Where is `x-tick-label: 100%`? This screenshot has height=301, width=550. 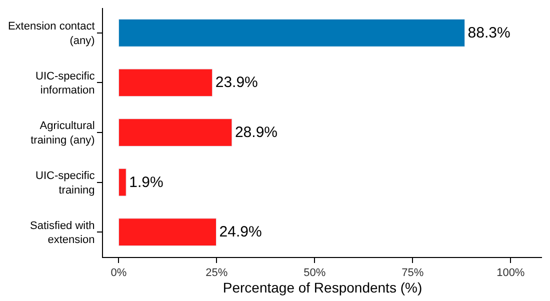
x-tick-label: 100% is located at coordinates (510, 273).